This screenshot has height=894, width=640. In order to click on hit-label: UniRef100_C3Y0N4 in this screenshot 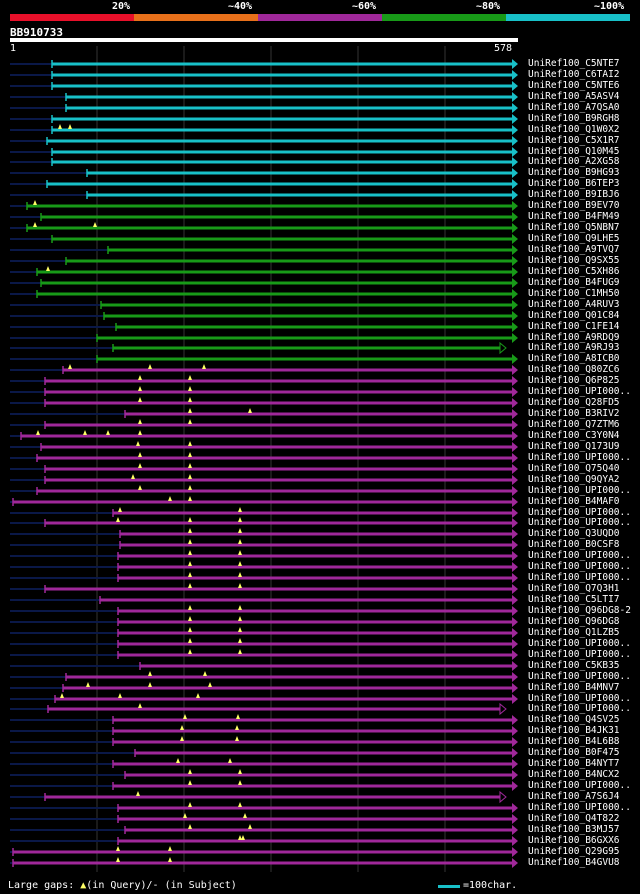, I will do `click(574, 435)`.